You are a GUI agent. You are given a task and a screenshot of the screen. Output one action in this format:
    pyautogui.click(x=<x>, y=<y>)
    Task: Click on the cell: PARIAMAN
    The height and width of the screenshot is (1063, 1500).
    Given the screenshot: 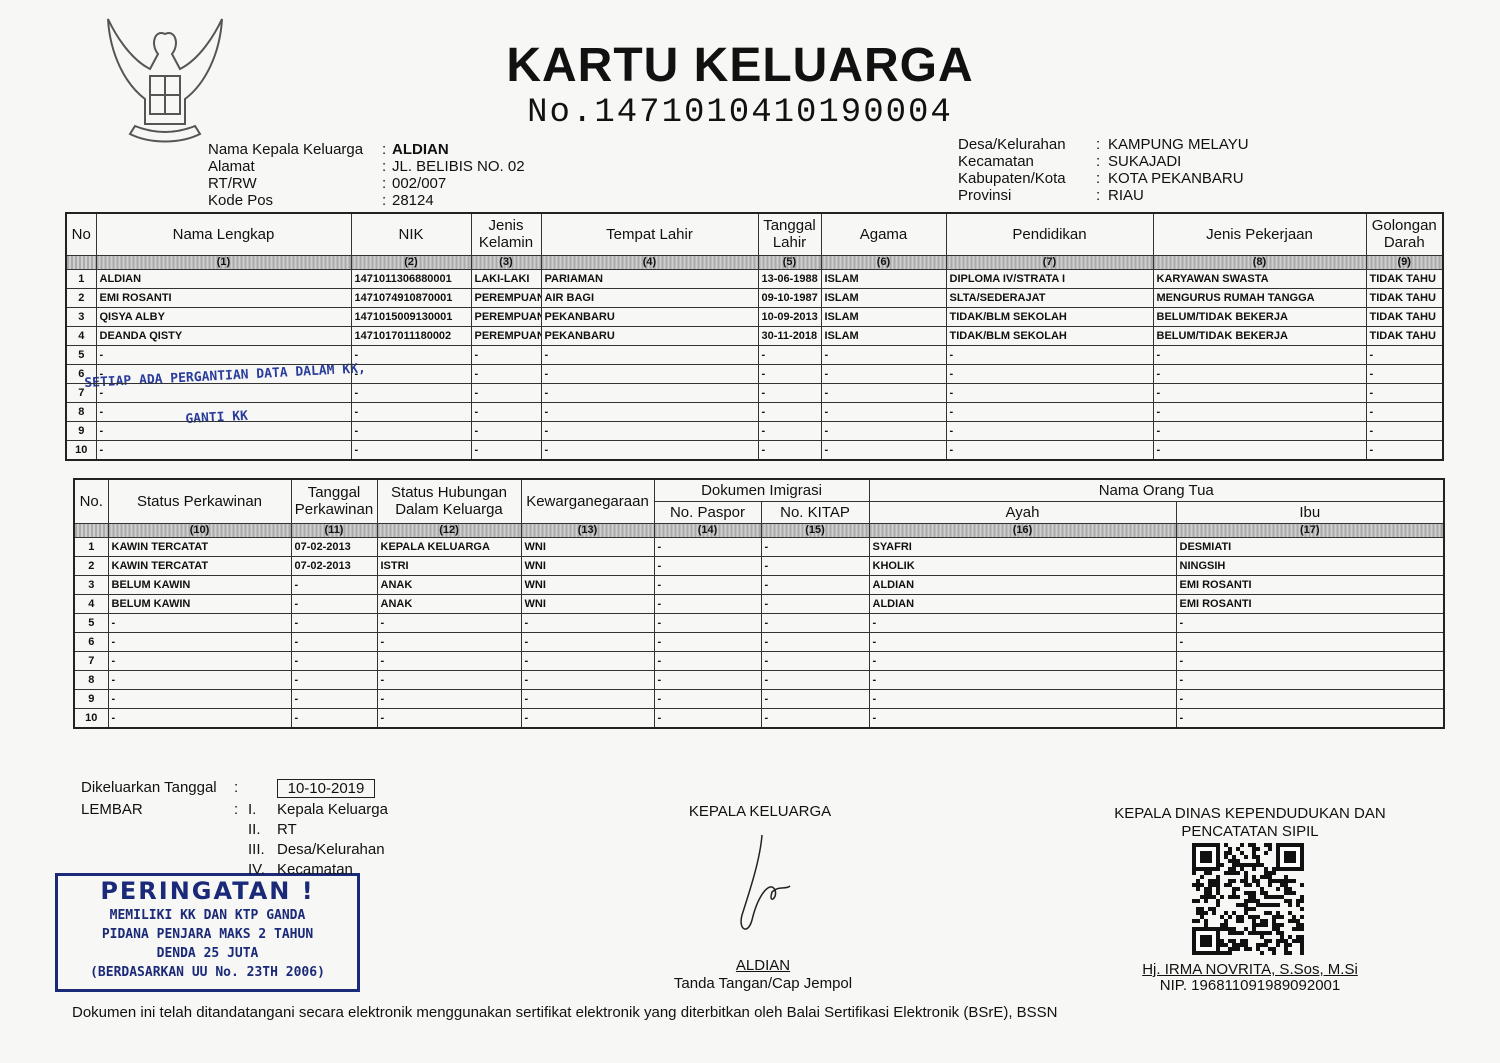 What is the action you would take?
    pyautogui.click(x=649, y=278)
    